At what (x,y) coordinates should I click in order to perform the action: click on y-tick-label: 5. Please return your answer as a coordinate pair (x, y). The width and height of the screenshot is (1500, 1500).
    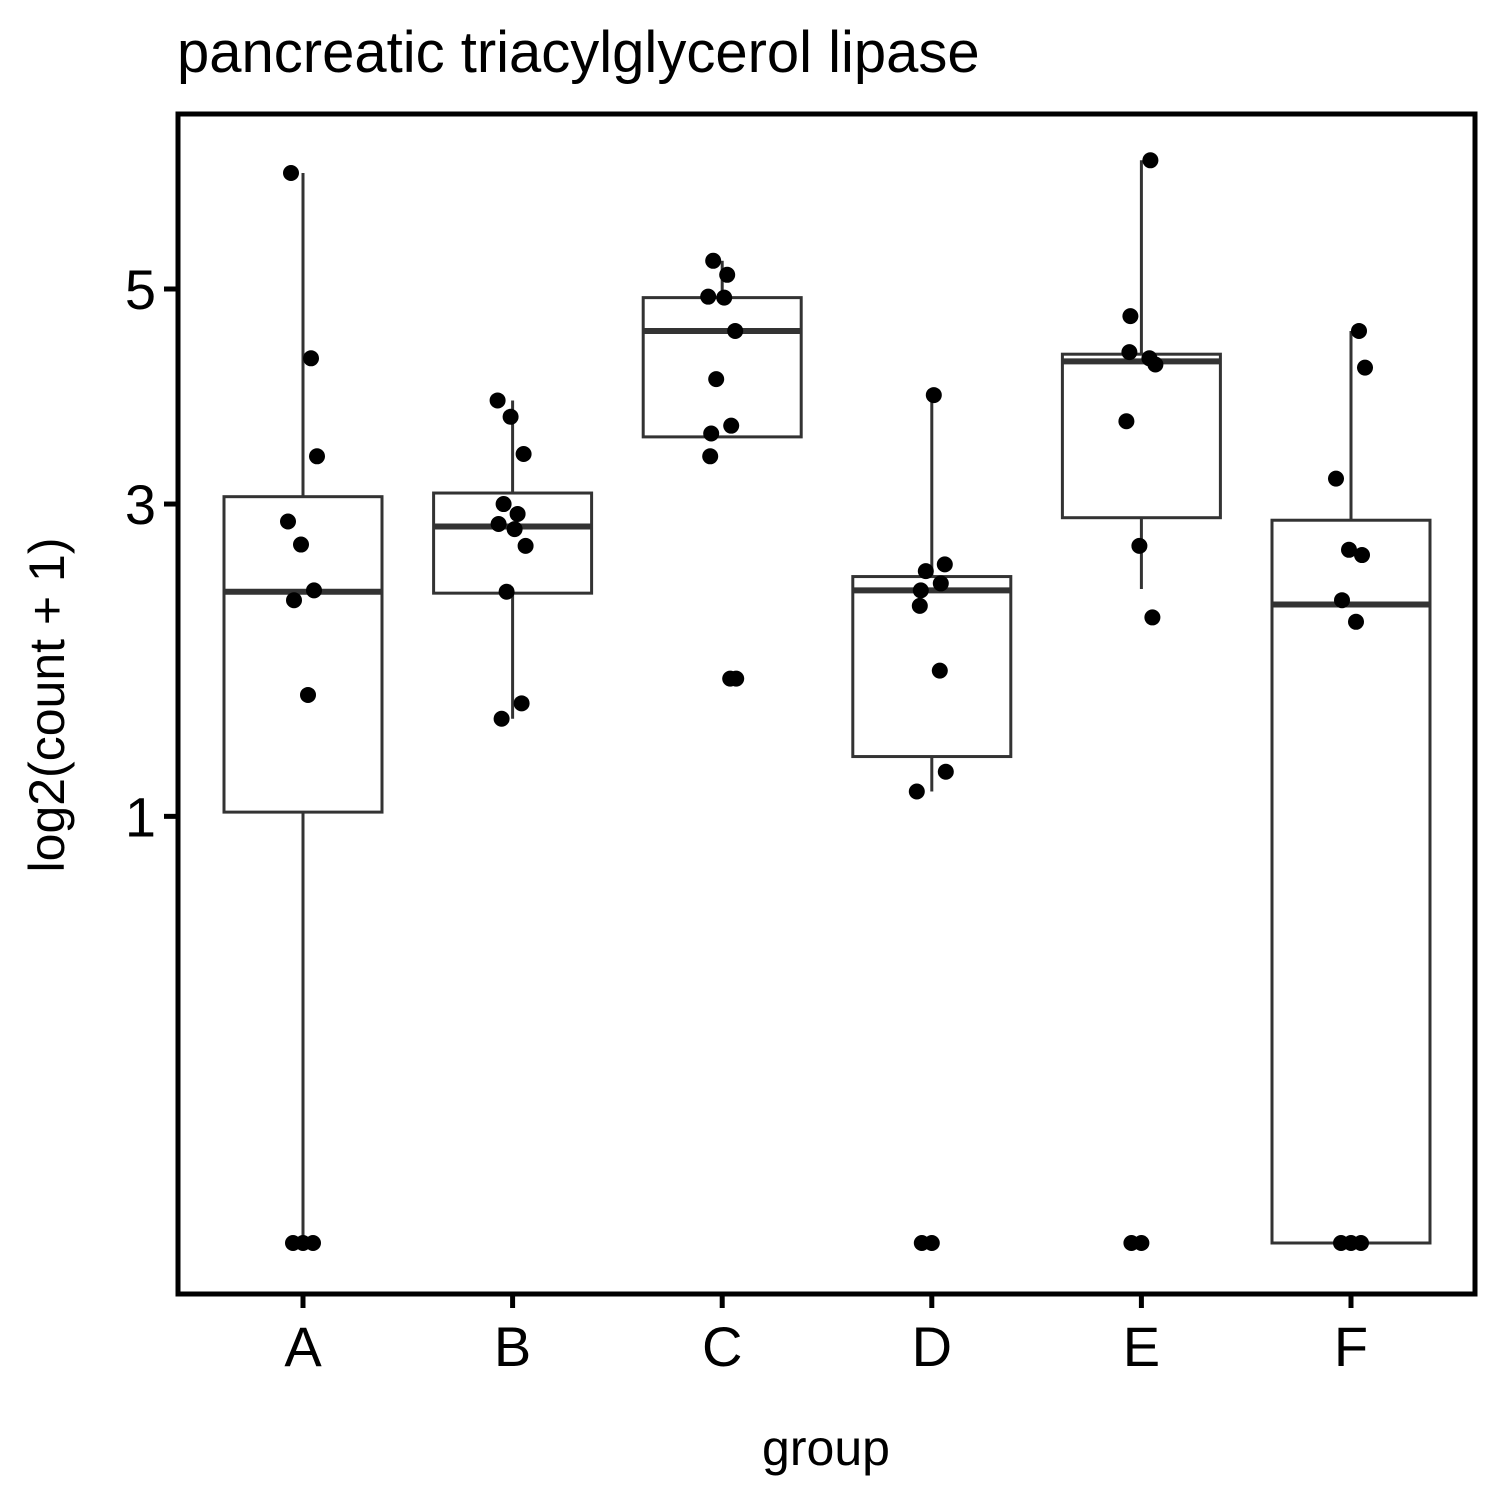
    Looking at the image, I should click on (140, 289).